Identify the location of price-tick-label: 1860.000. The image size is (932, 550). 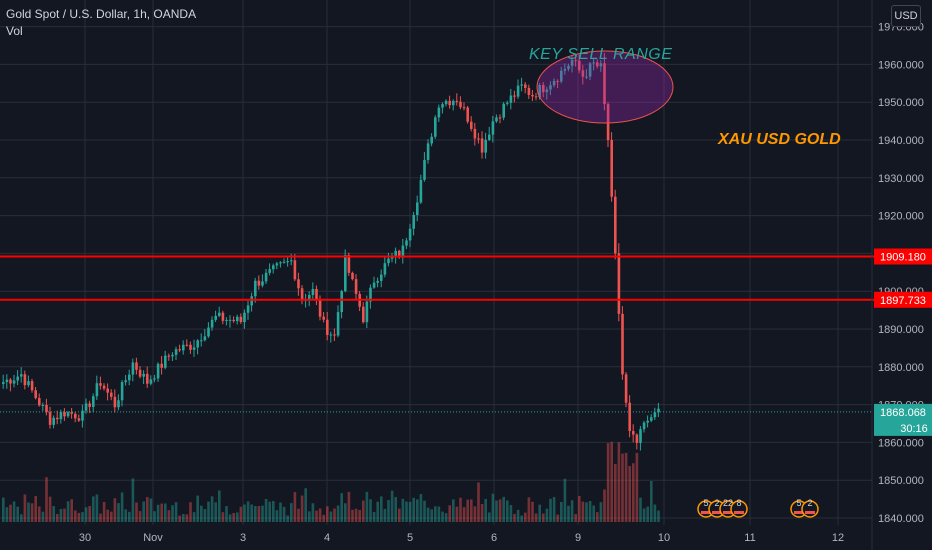
(901, 443).